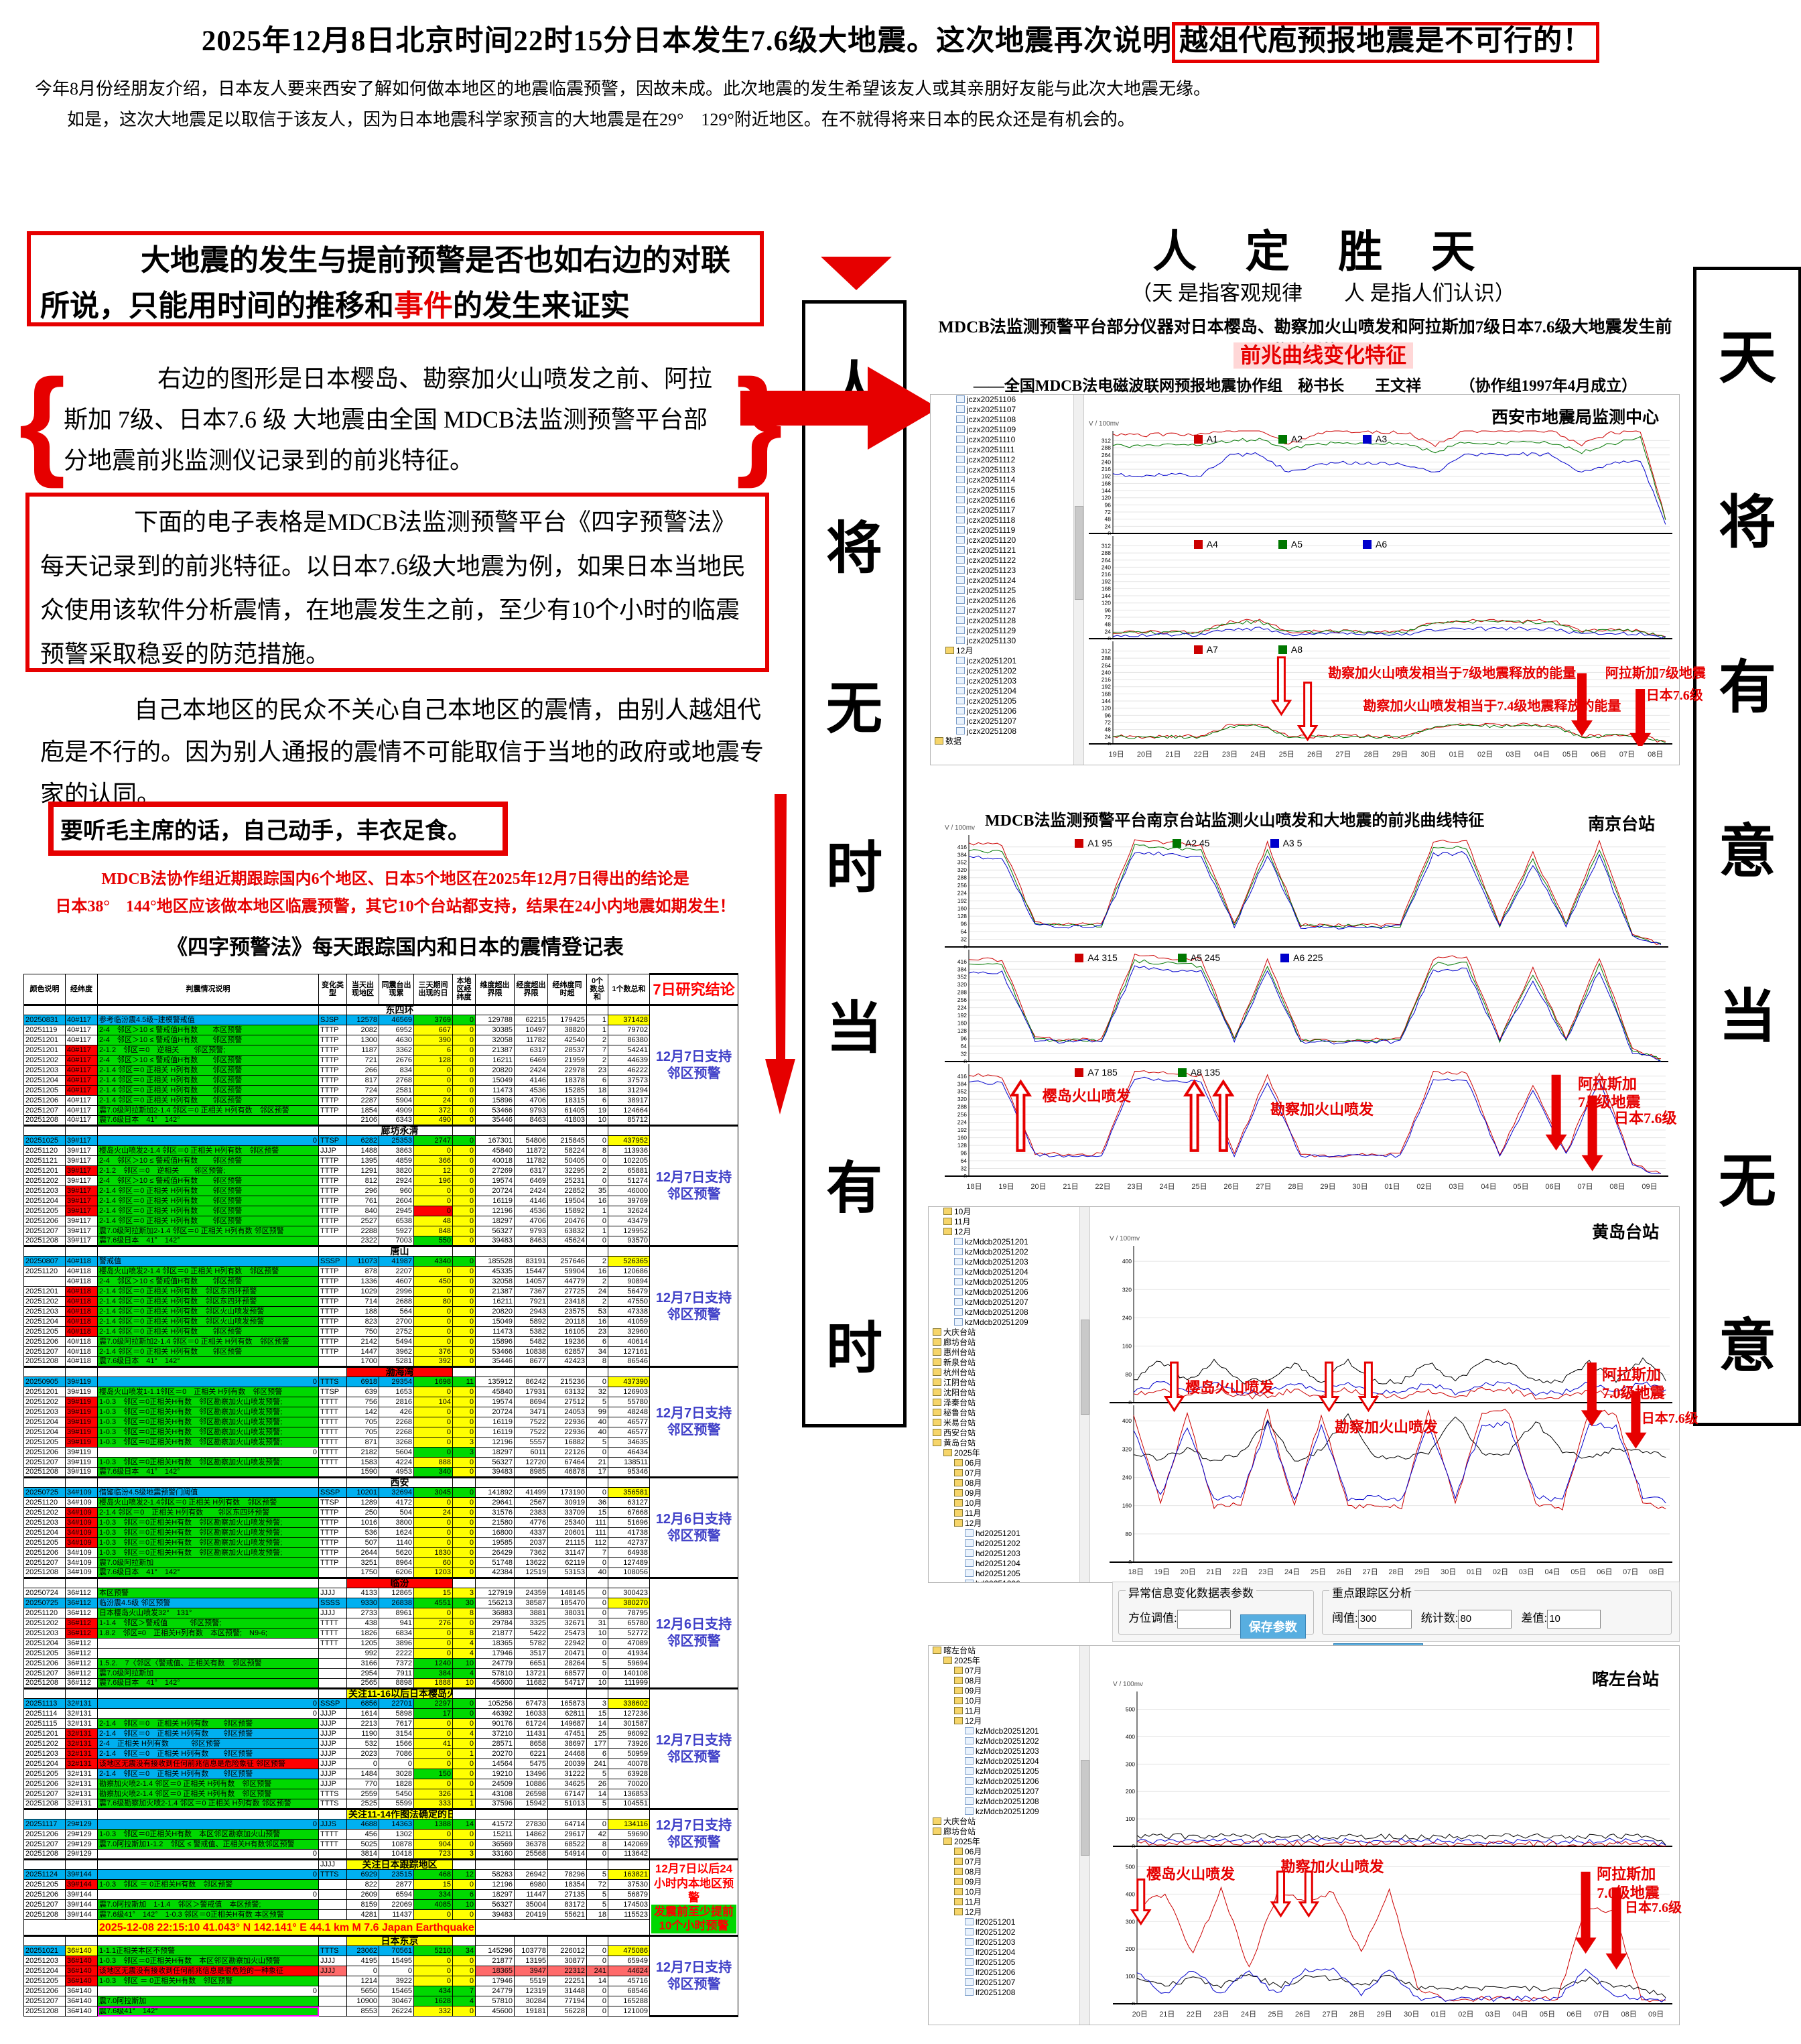 This screenshot has height=2044, width=1801. Describe the element at coordinates (1007, 671) in the screenshot. I see `tree-file: jczx20251202` at that location.